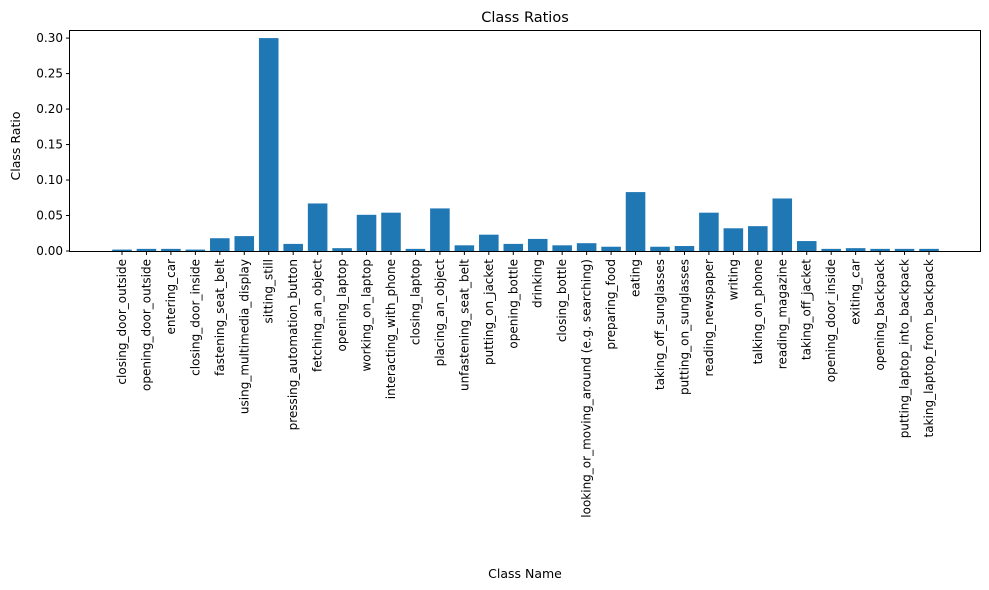  I want to click on x-tick-label: sitting_still, so click(269, 291).